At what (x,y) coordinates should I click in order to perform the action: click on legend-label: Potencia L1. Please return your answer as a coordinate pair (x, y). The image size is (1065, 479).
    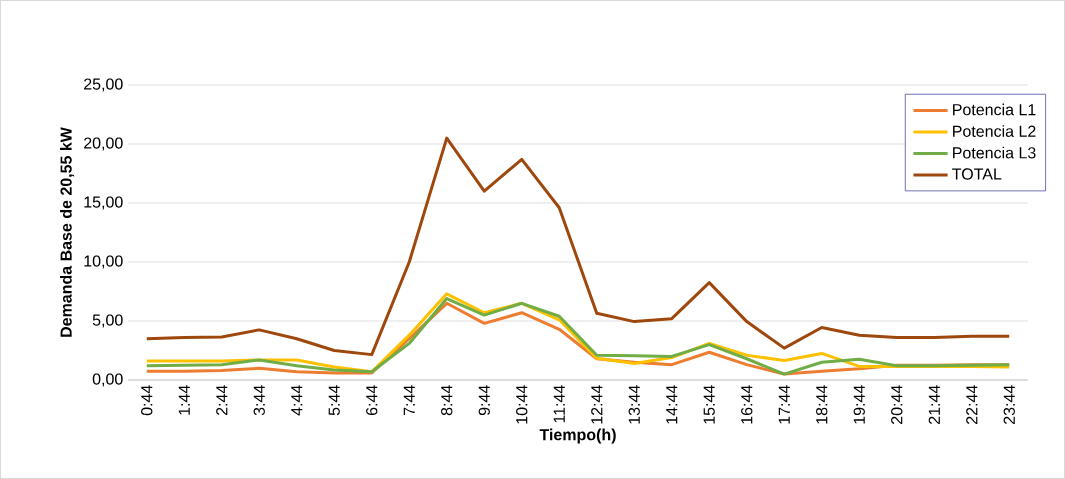
    Looking at the image, I should click on (994, 109).